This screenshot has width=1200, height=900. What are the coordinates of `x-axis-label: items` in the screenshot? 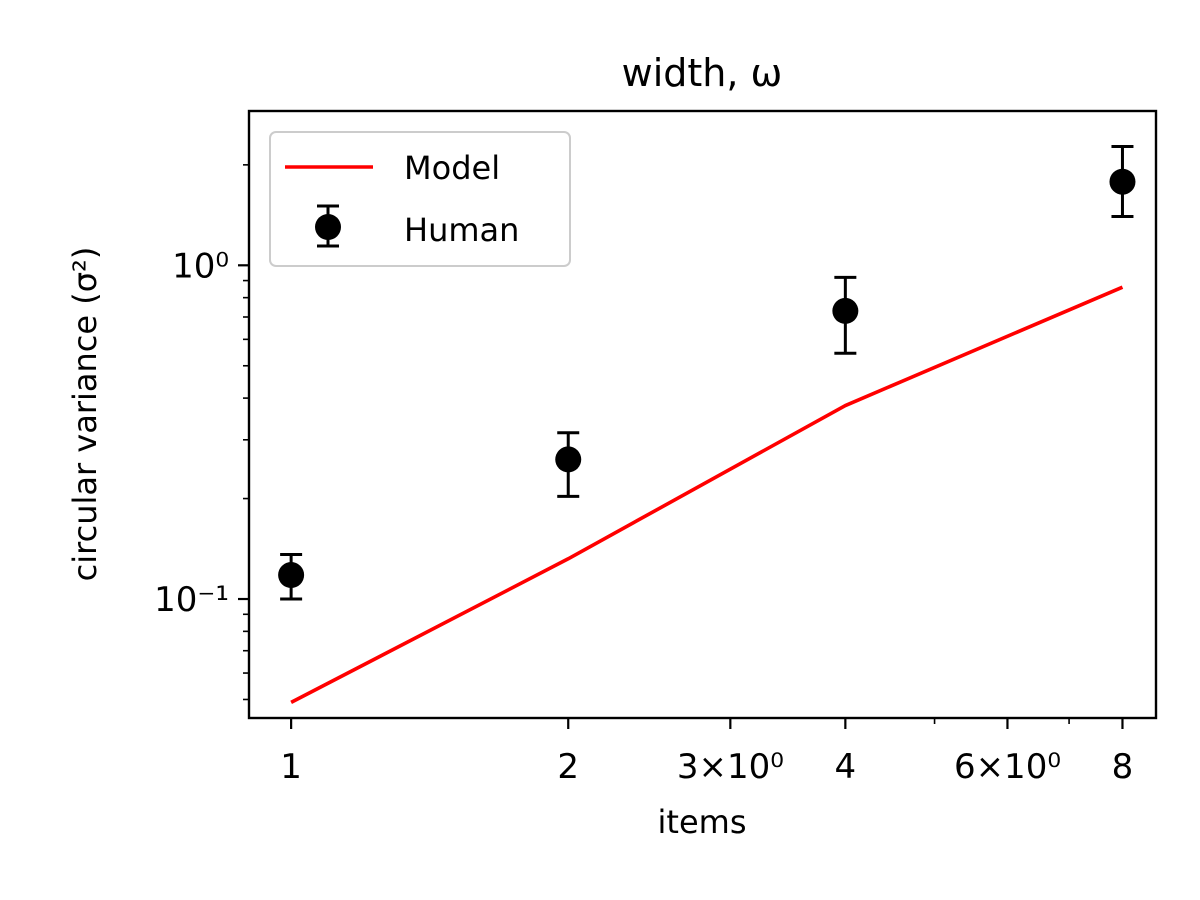 It's located at (702, 822).